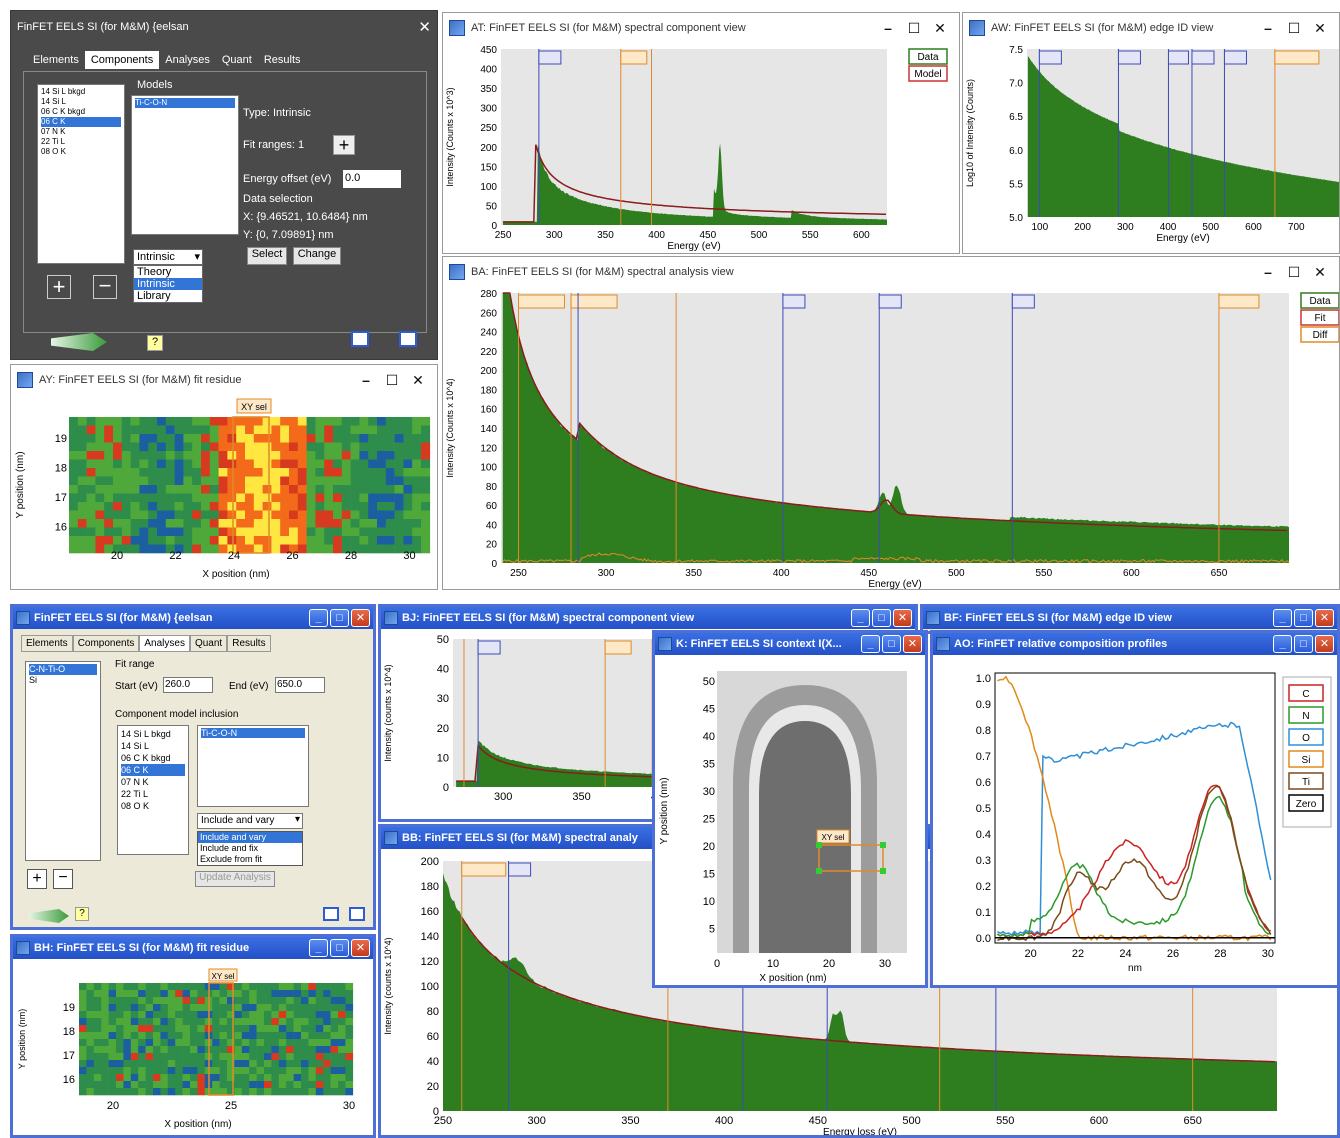 The image size is (1340, 1138). Describe the element at coordinates (37, 879) in the screenshot. I see `add-button: +` at that location.